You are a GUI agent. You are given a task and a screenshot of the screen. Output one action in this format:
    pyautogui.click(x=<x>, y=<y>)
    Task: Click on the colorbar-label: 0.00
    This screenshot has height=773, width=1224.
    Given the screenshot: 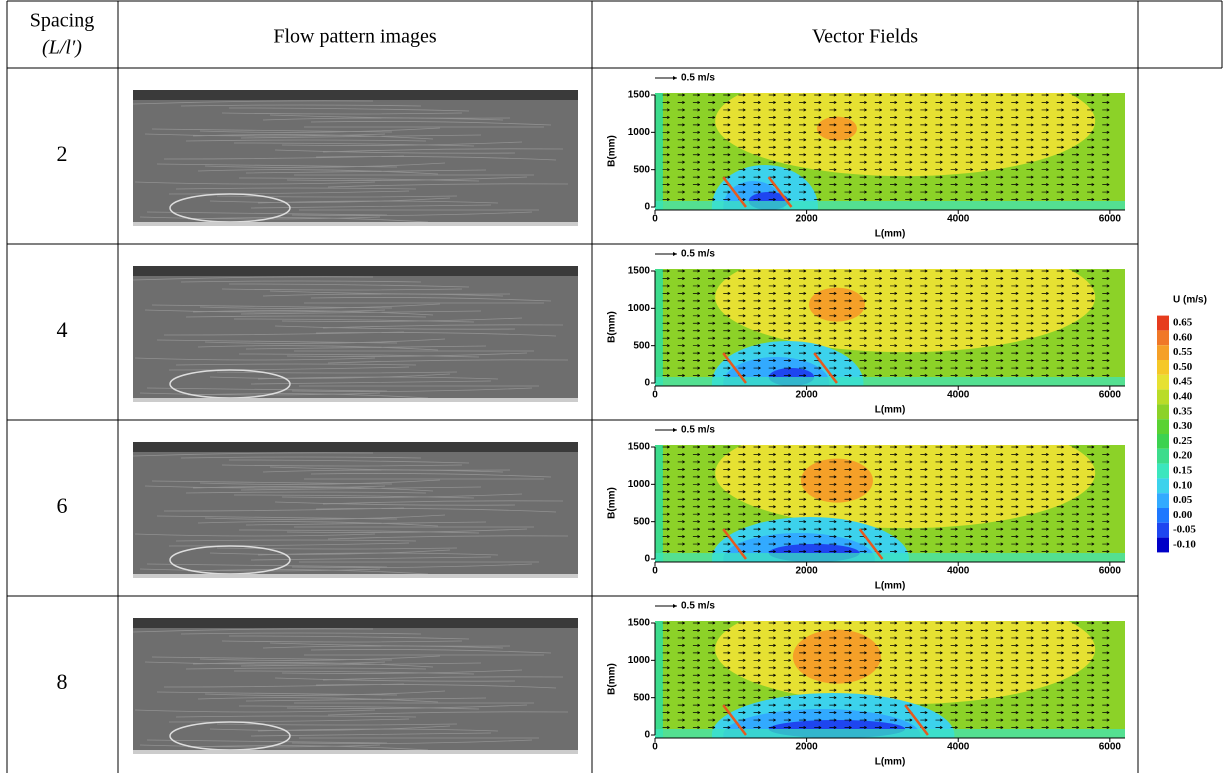 What is the action you would take?
    pyautogui.click(x=1183, y=515)
    